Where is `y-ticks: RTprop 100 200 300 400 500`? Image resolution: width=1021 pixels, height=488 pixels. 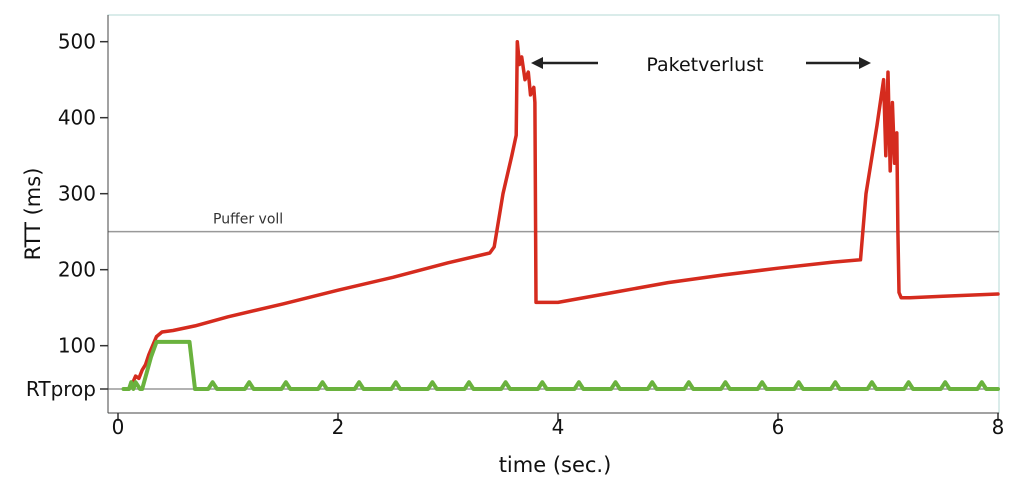 y-ticks: RTprop 100 200 300 400 500 is located at coordinates (67, 215).